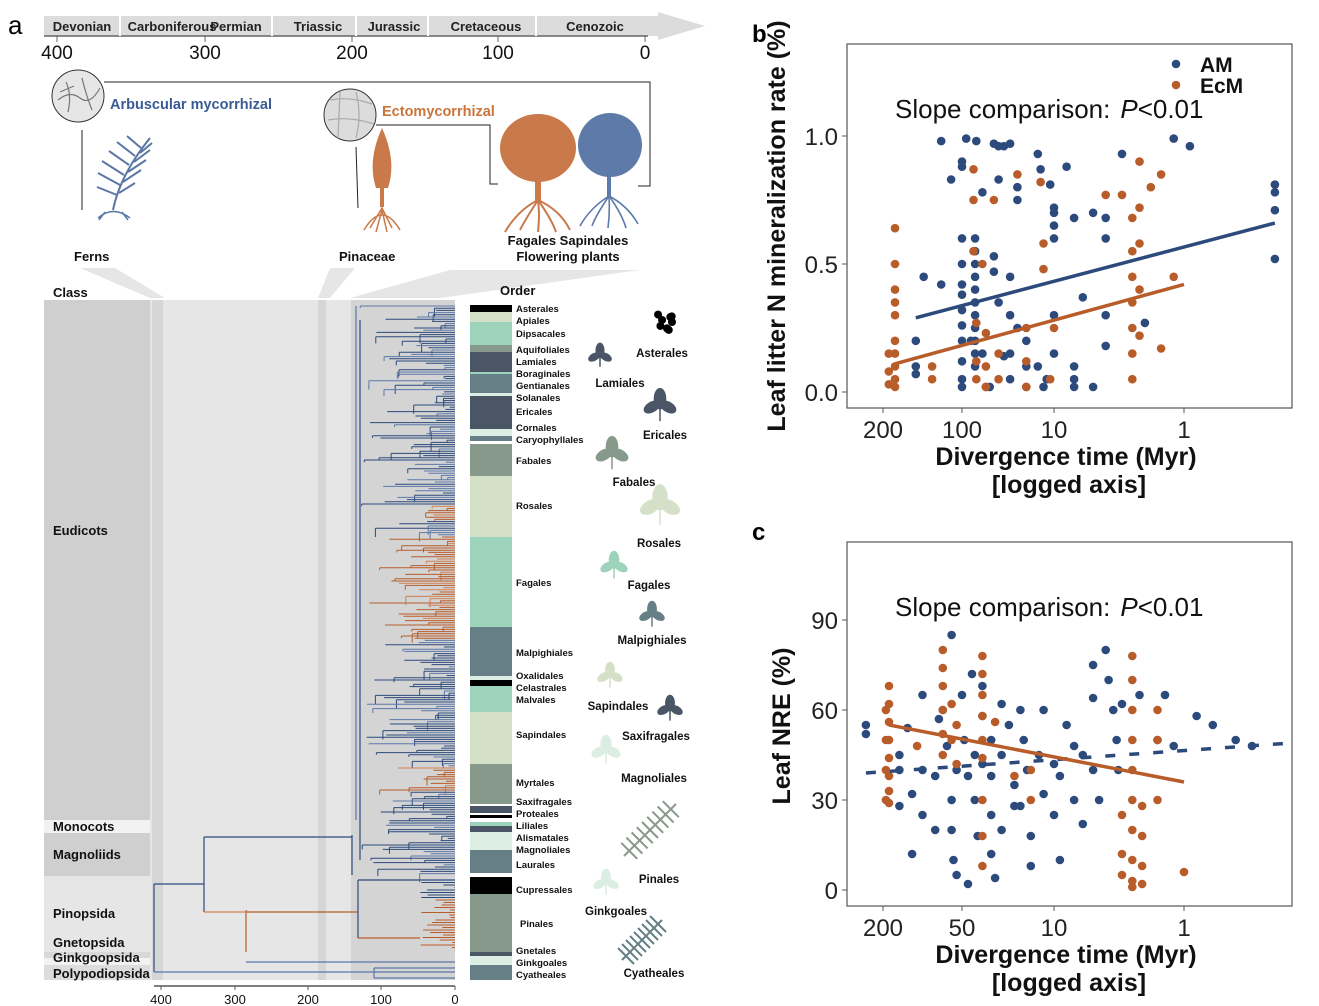 The width and height of the screenshot is (1319, 1006). What do you see at coordinates (634, 483) in the screenshot?
I see `silhouette-label-fabales: Fabales` at bounding box center [634, 483].